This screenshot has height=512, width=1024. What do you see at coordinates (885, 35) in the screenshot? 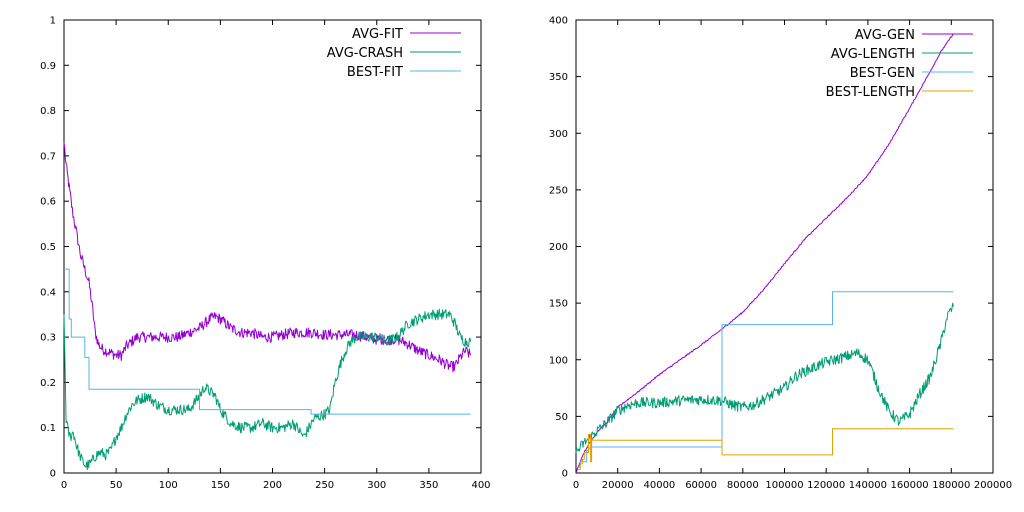
I see `legend-label: AVG-GEN` at bounding box center [885, 35].